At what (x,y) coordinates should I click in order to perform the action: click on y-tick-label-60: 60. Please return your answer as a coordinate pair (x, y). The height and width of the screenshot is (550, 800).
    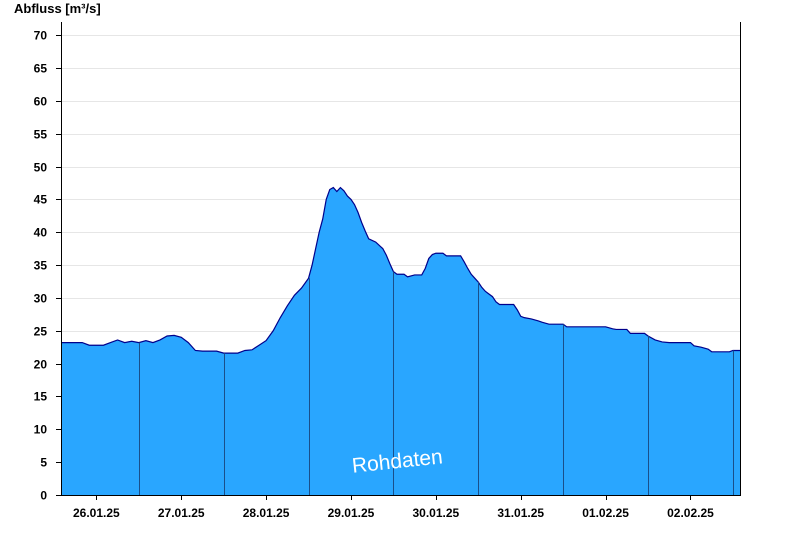
    Looking at the image, I should click on (41, 102).